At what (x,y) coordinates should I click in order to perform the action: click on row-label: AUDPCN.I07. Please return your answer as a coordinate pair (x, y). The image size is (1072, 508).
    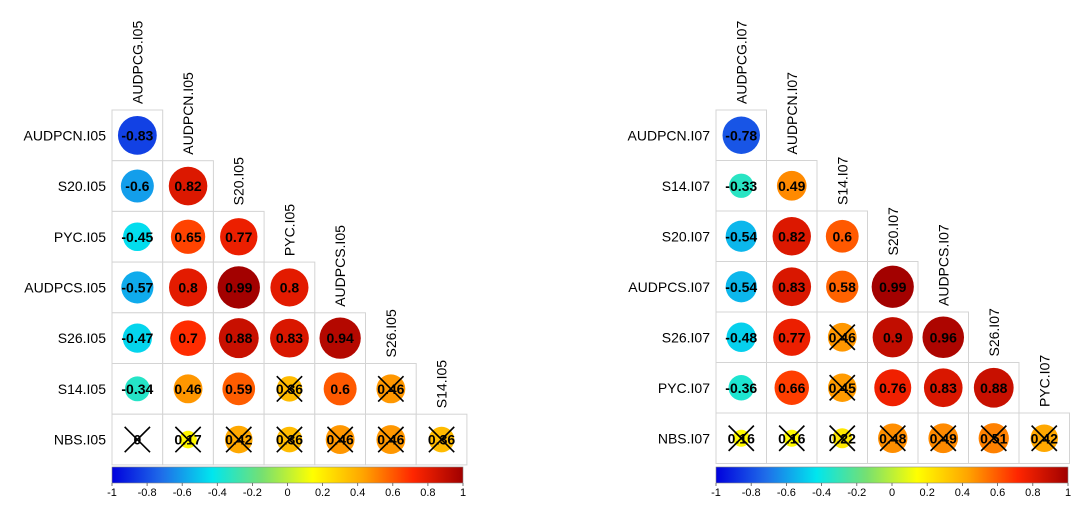
    Looking at the image, I should click on (669, 135).